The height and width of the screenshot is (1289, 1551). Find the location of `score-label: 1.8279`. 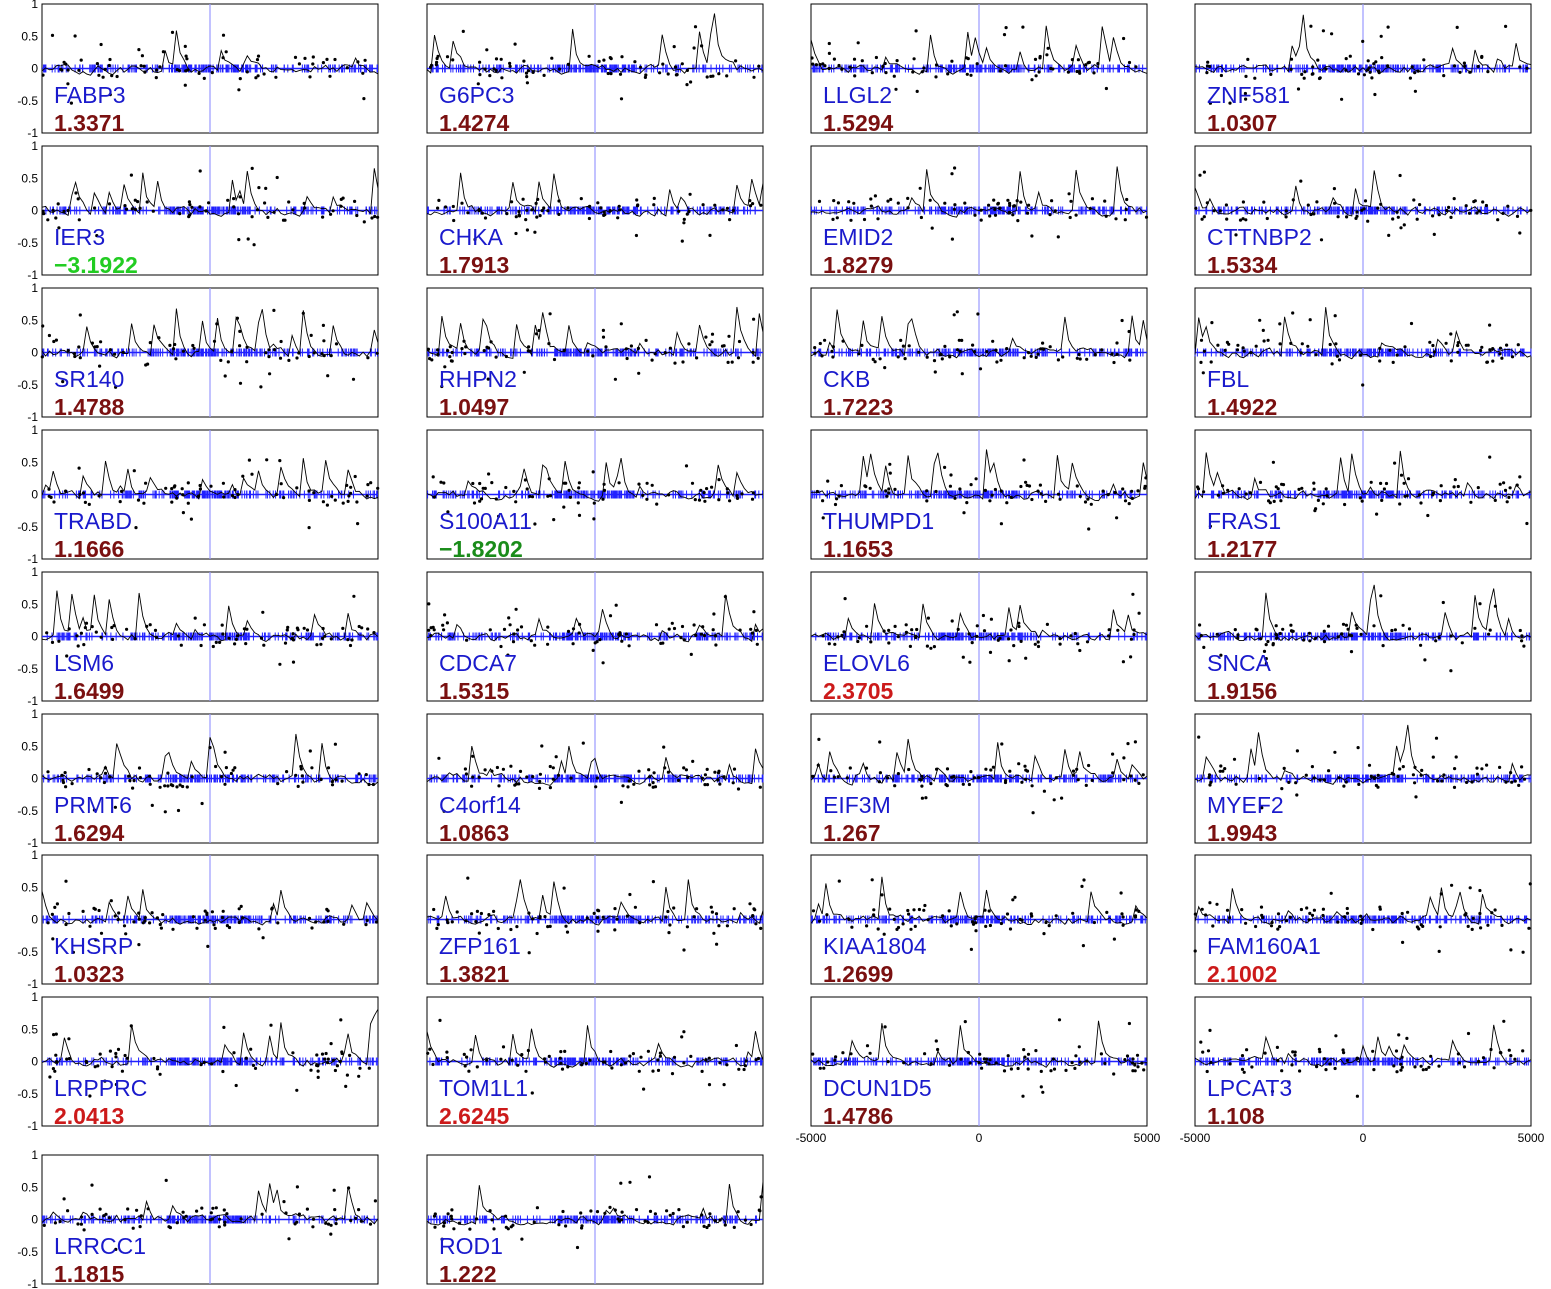

score-label: 1.8279 is located at coordinates (858, 265).